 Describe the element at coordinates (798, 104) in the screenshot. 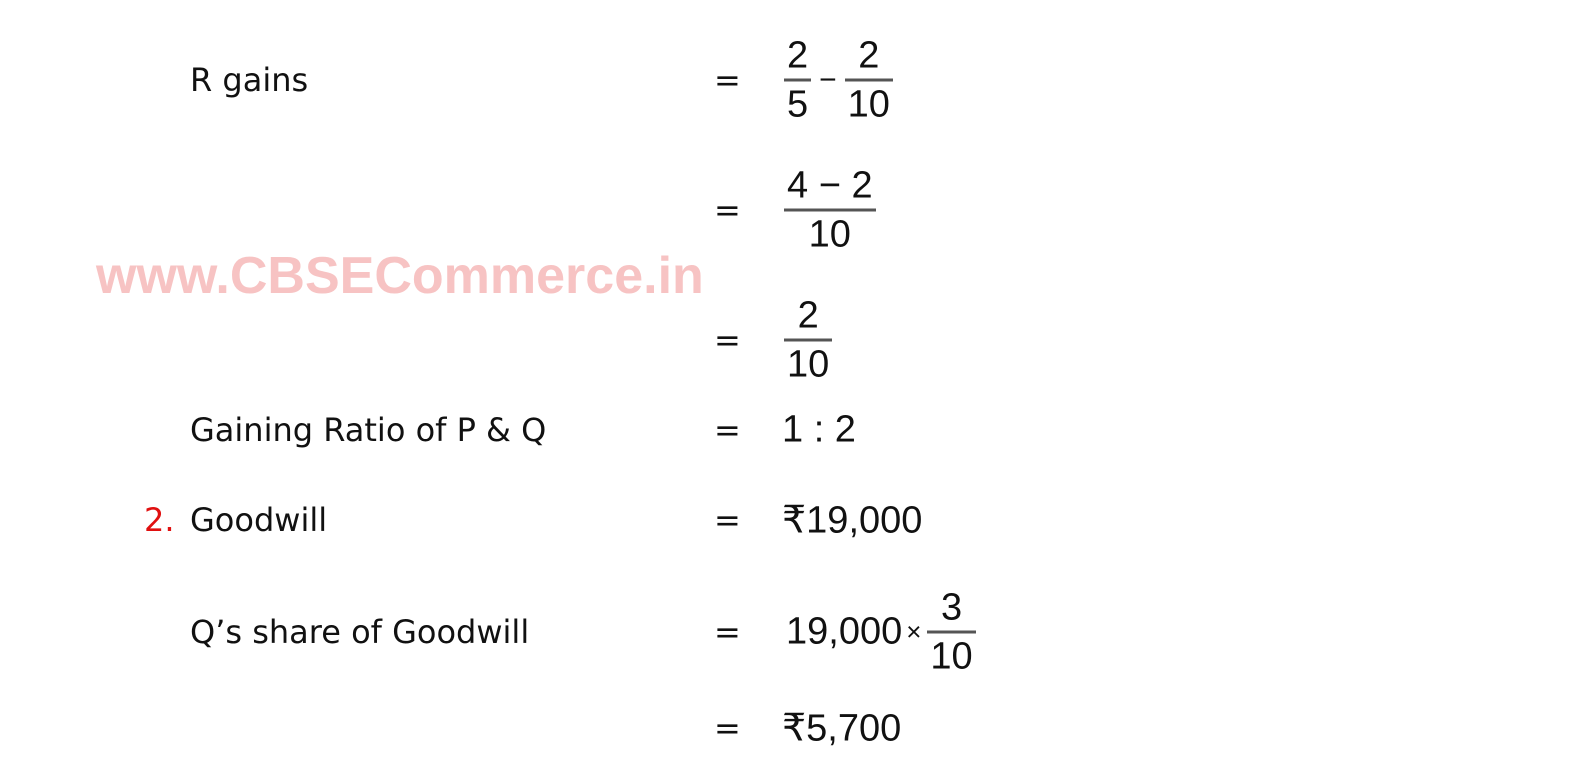

I see `denominator: 5` at that location.